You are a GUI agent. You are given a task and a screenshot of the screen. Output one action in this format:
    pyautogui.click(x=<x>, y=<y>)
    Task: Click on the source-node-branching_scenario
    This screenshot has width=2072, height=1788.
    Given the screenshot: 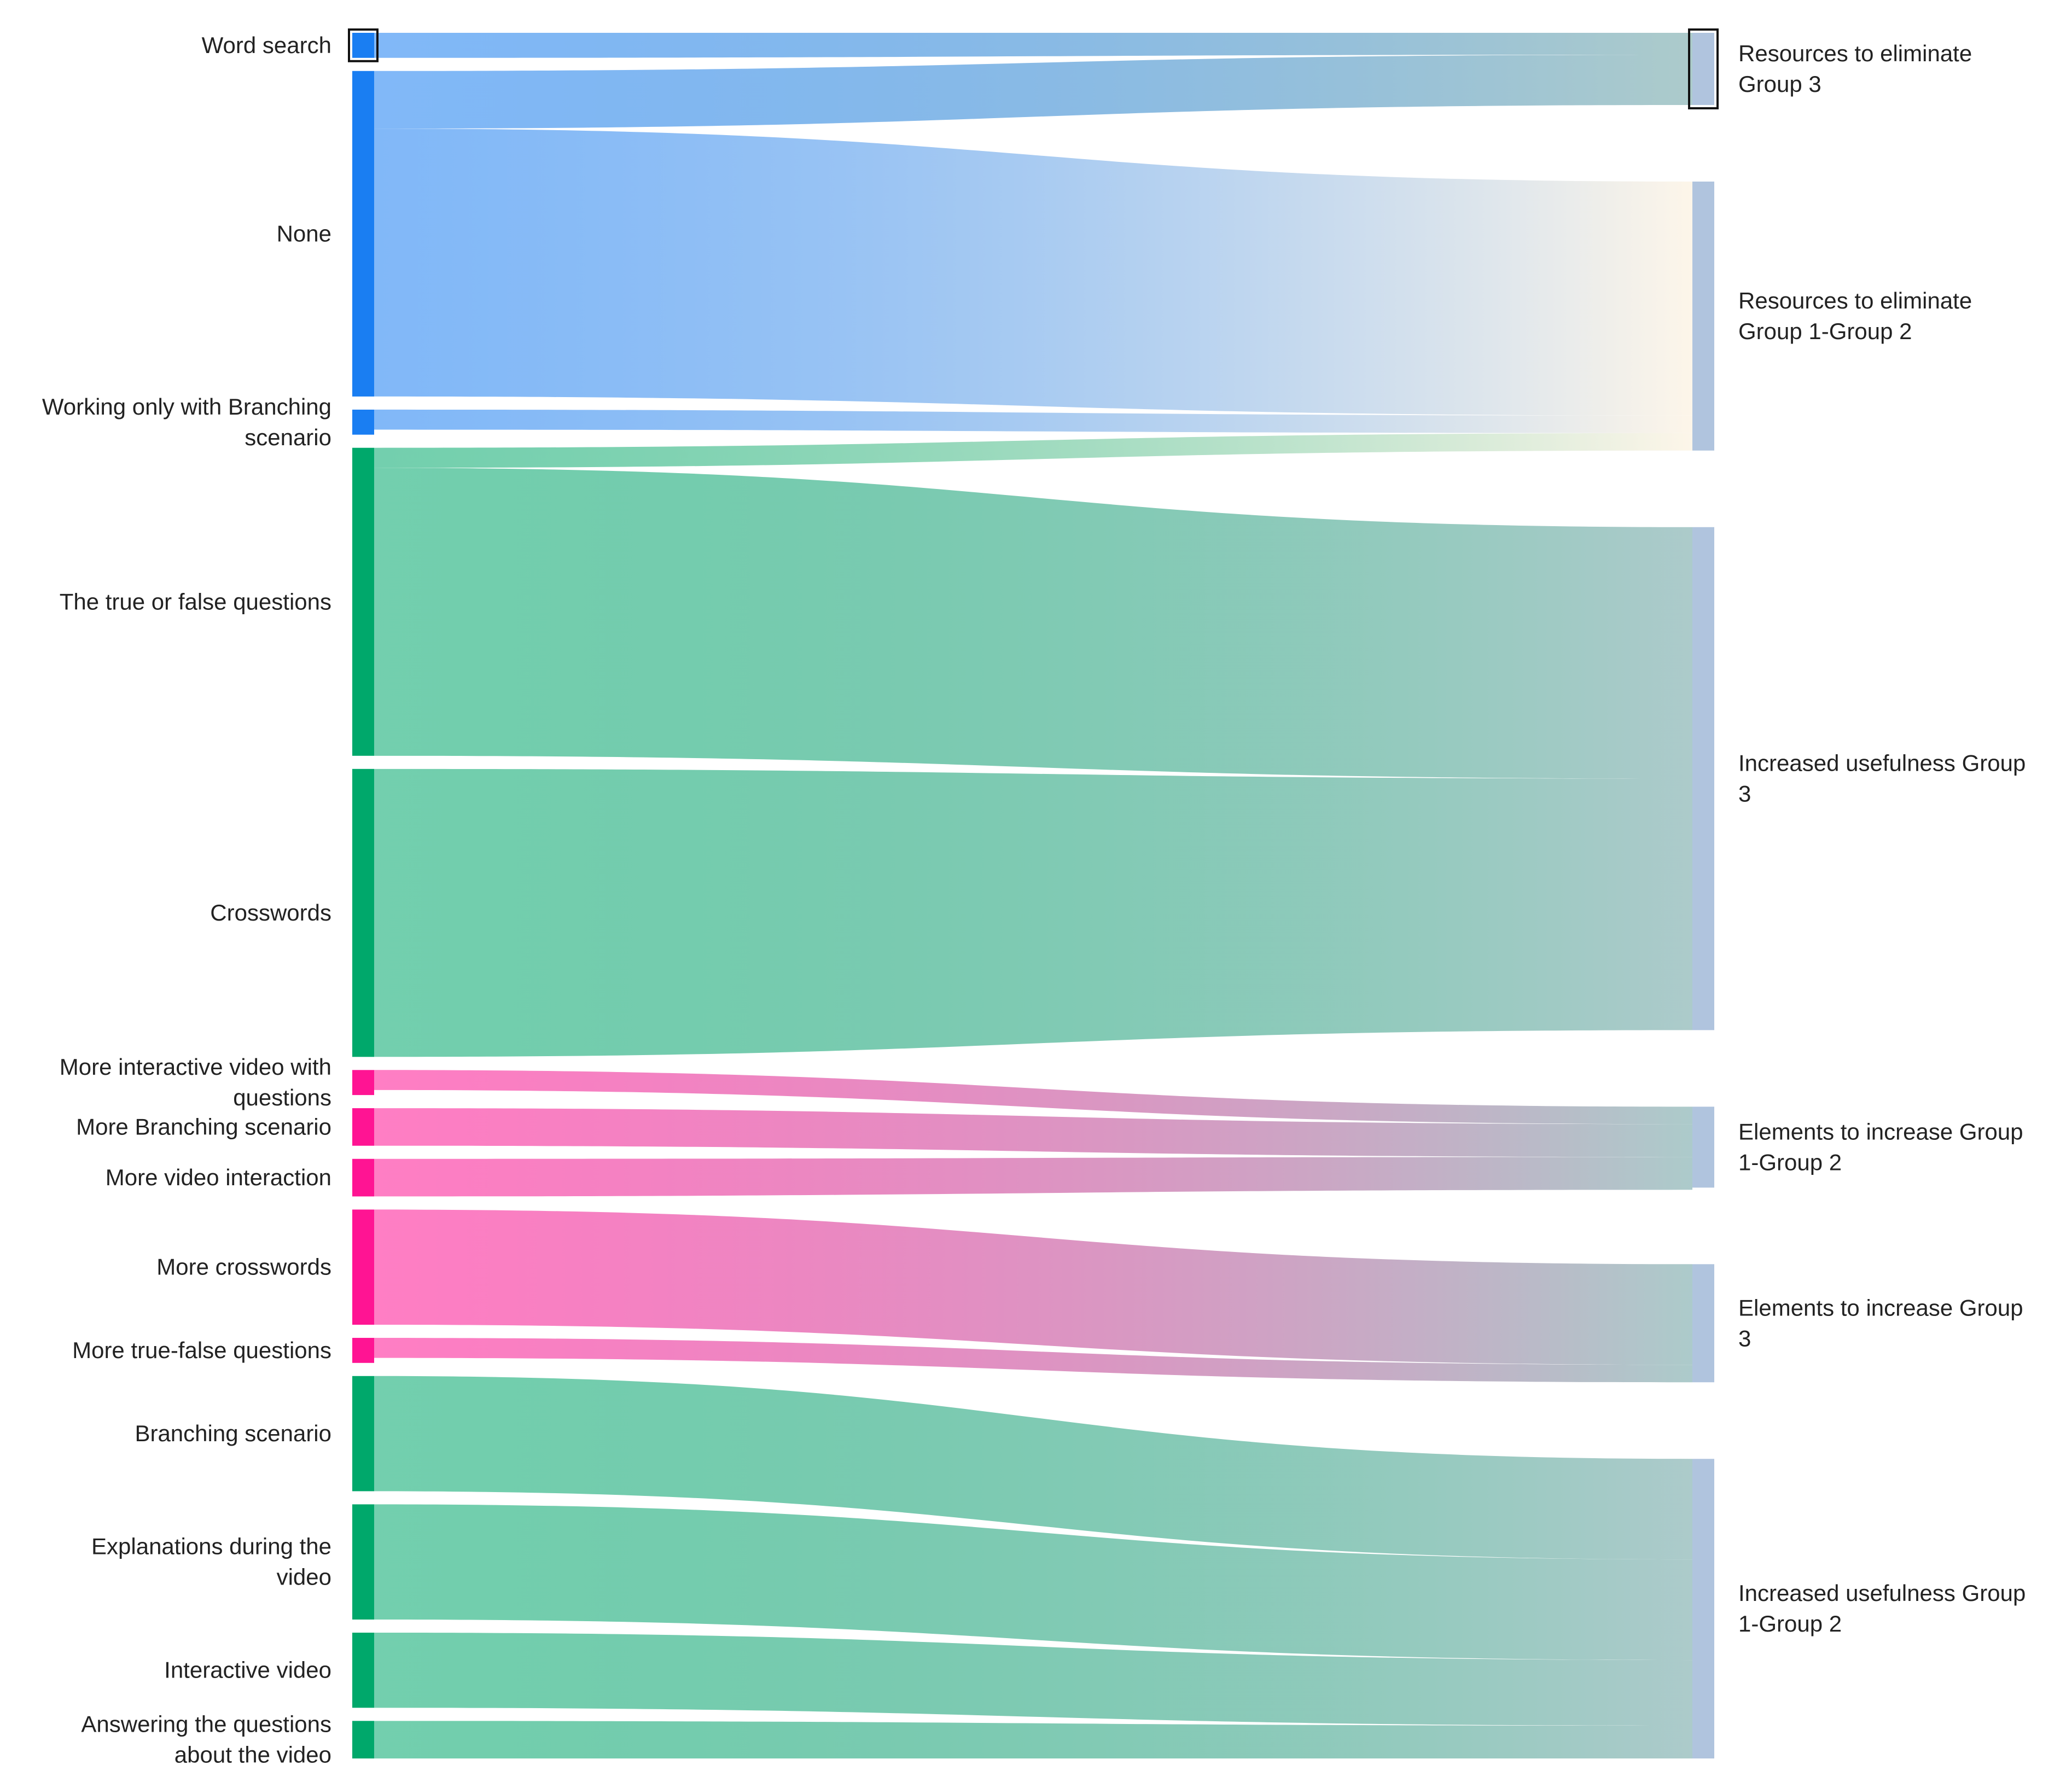 What is the action you would take?
    pyautogui.click(x=363, y=1434)
    